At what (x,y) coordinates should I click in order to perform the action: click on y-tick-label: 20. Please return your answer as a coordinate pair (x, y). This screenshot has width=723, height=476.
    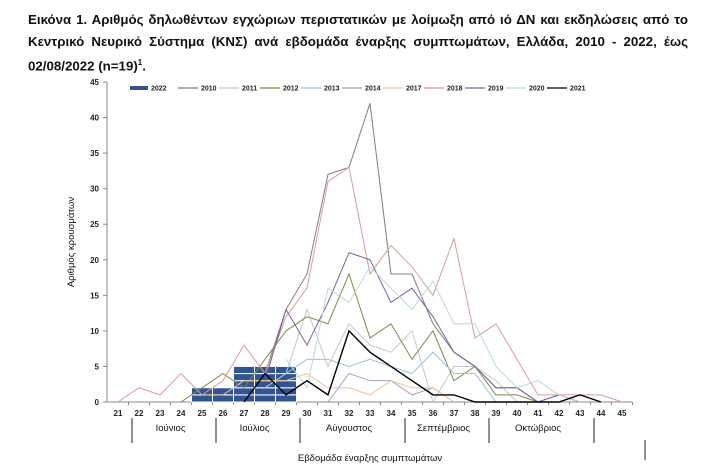
    Looking at the image, I should click on (94, 260).